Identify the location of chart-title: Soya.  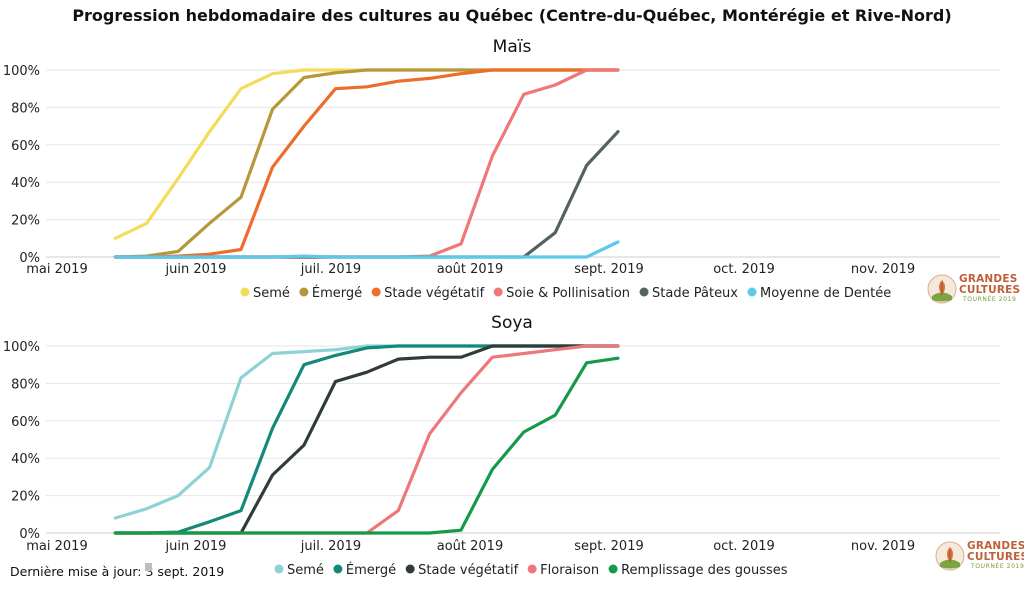
(512, 323).